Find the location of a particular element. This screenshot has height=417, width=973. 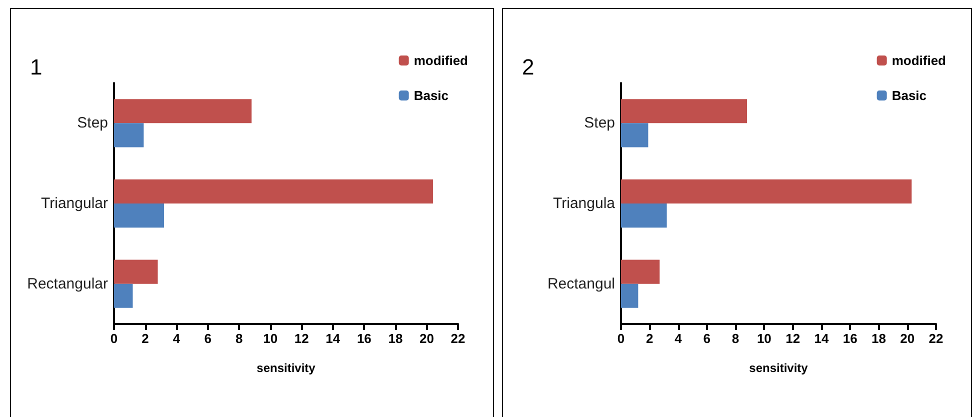

y-tick-label: Triangula is located at coordinates (584, 203).